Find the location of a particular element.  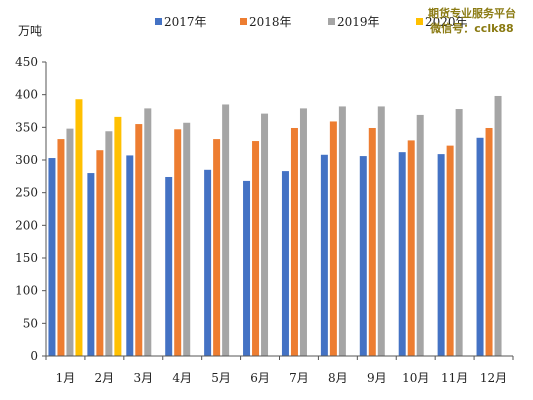

x-tick-label: 2月 is located at coordinates (105, 378).